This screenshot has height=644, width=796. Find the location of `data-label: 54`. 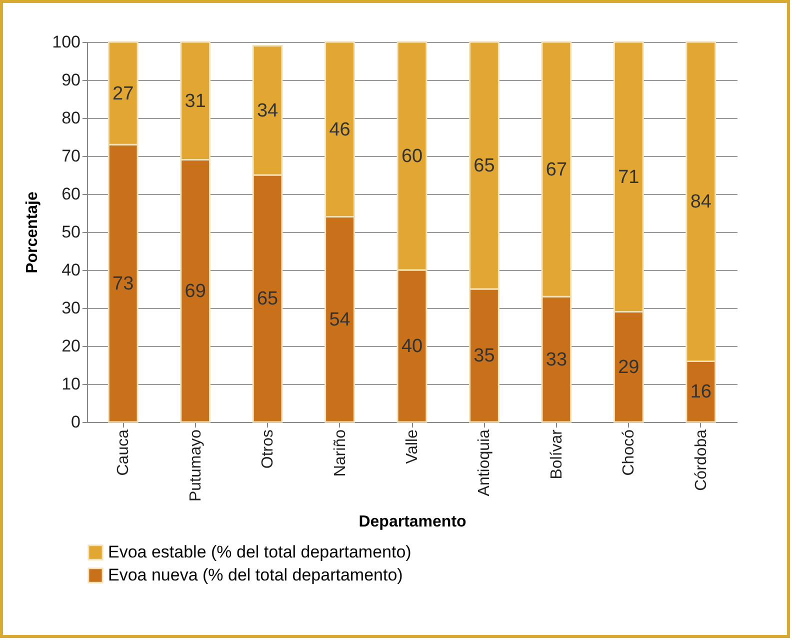

data-label: 54 is located at coordinates (340, 319).